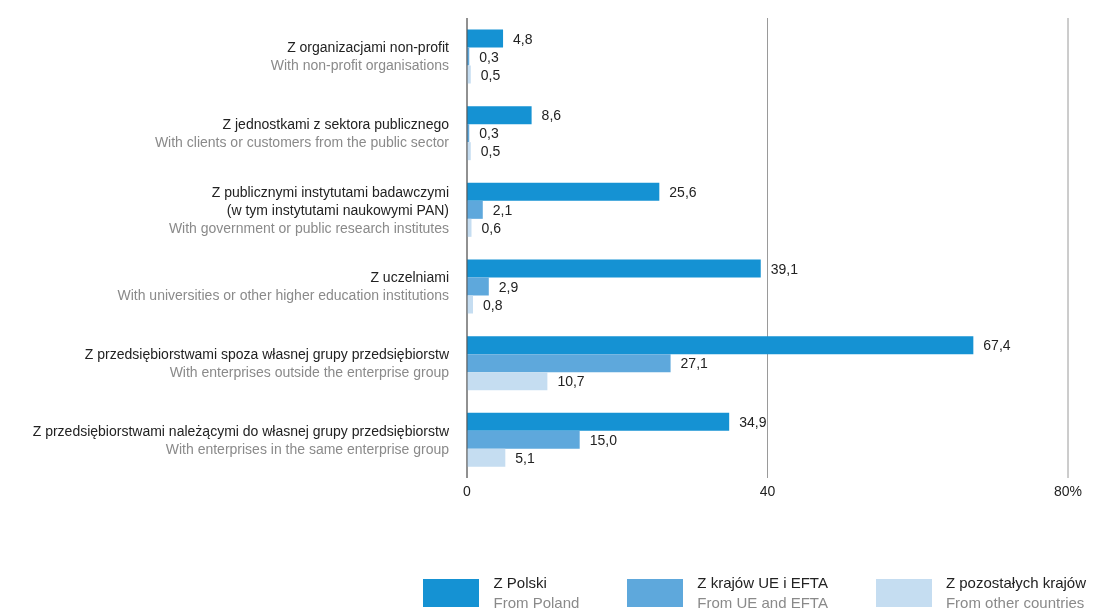 This screenshot has height=609, width=1098. Describe the element at coordinates (502, 209) in the screenshot. I see `data-label: 2,1` at that location.